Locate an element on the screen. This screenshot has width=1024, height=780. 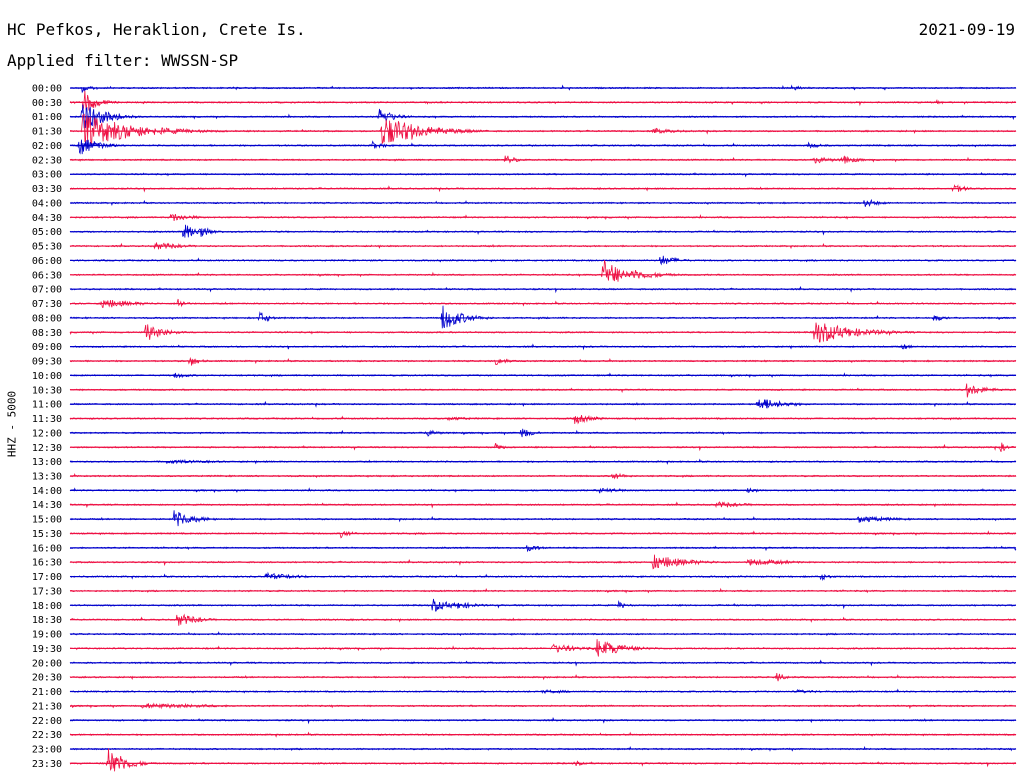
time-tick-label: 04:00 is located at coordinates (47, 203).